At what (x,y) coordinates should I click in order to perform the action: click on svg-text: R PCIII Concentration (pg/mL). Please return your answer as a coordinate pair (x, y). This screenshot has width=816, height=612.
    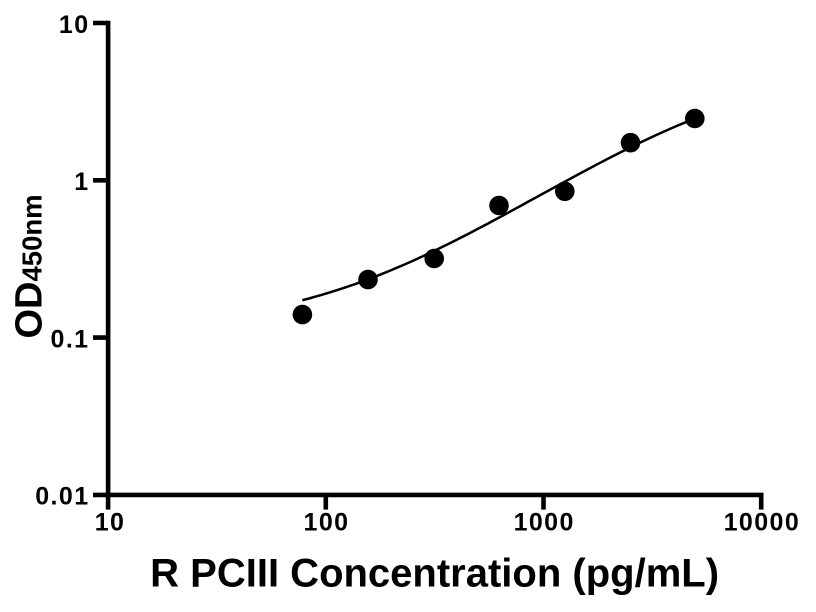
    Looking at the image, I should click on (434, 574).